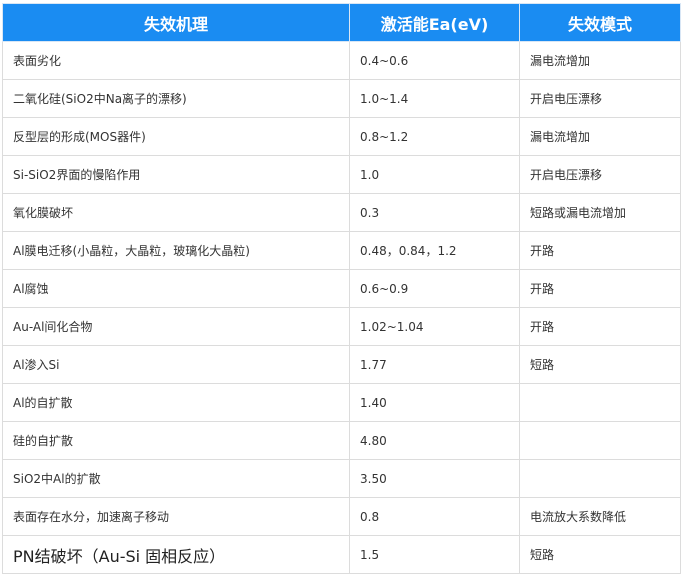 This screenshot has width=682, height=575. I want to click on cell-activation-energy: 0.4~0.6, so click(434, 60).